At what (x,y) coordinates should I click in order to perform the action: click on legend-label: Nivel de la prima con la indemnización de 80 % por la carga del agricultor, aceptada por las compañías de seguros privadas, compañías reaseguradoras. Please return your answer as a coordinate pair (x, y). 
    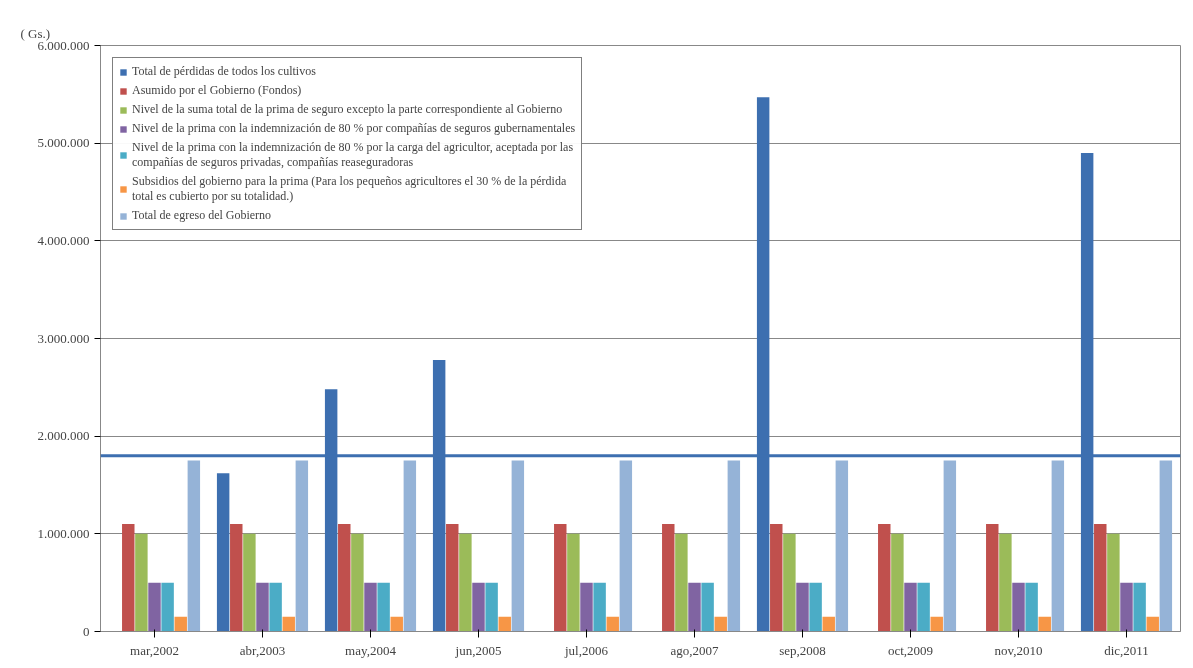
    Looking at the image, I should click on (353, 155).